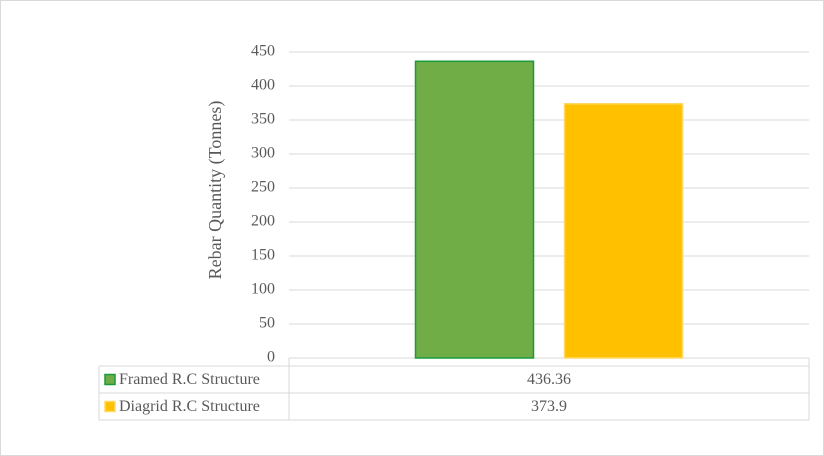 This screenshot has height=456, width=824. I want to click on y-tick-label: 0, so click(271, 357).